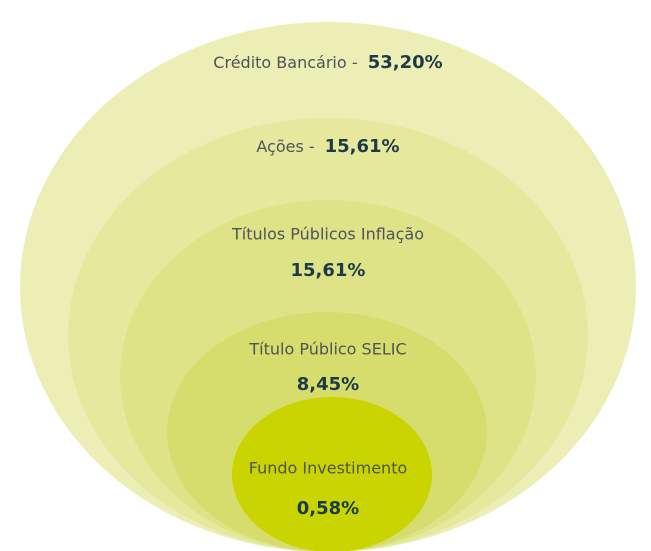 Image resolution: width=651 pixels, height=551 pixels. Describe the element at coordinates (327, 234) in the screenshot. I see `category-name: Títulos Públicos Inflação` at that location.